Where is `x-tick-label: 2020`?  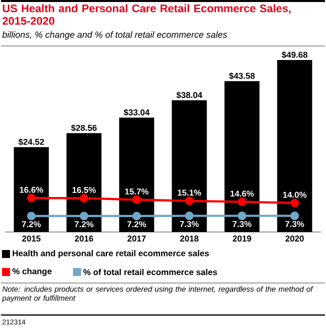
x-tick-label: 2020 is located at coordinates (295, 239).